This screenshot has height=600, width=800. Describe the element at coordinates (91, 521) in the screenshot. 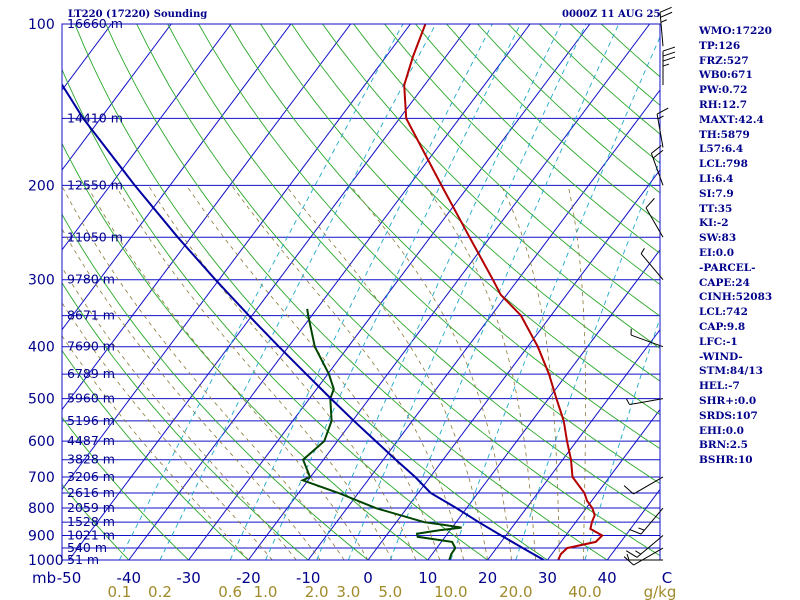

I see `height-label: 1528 m` at that location.